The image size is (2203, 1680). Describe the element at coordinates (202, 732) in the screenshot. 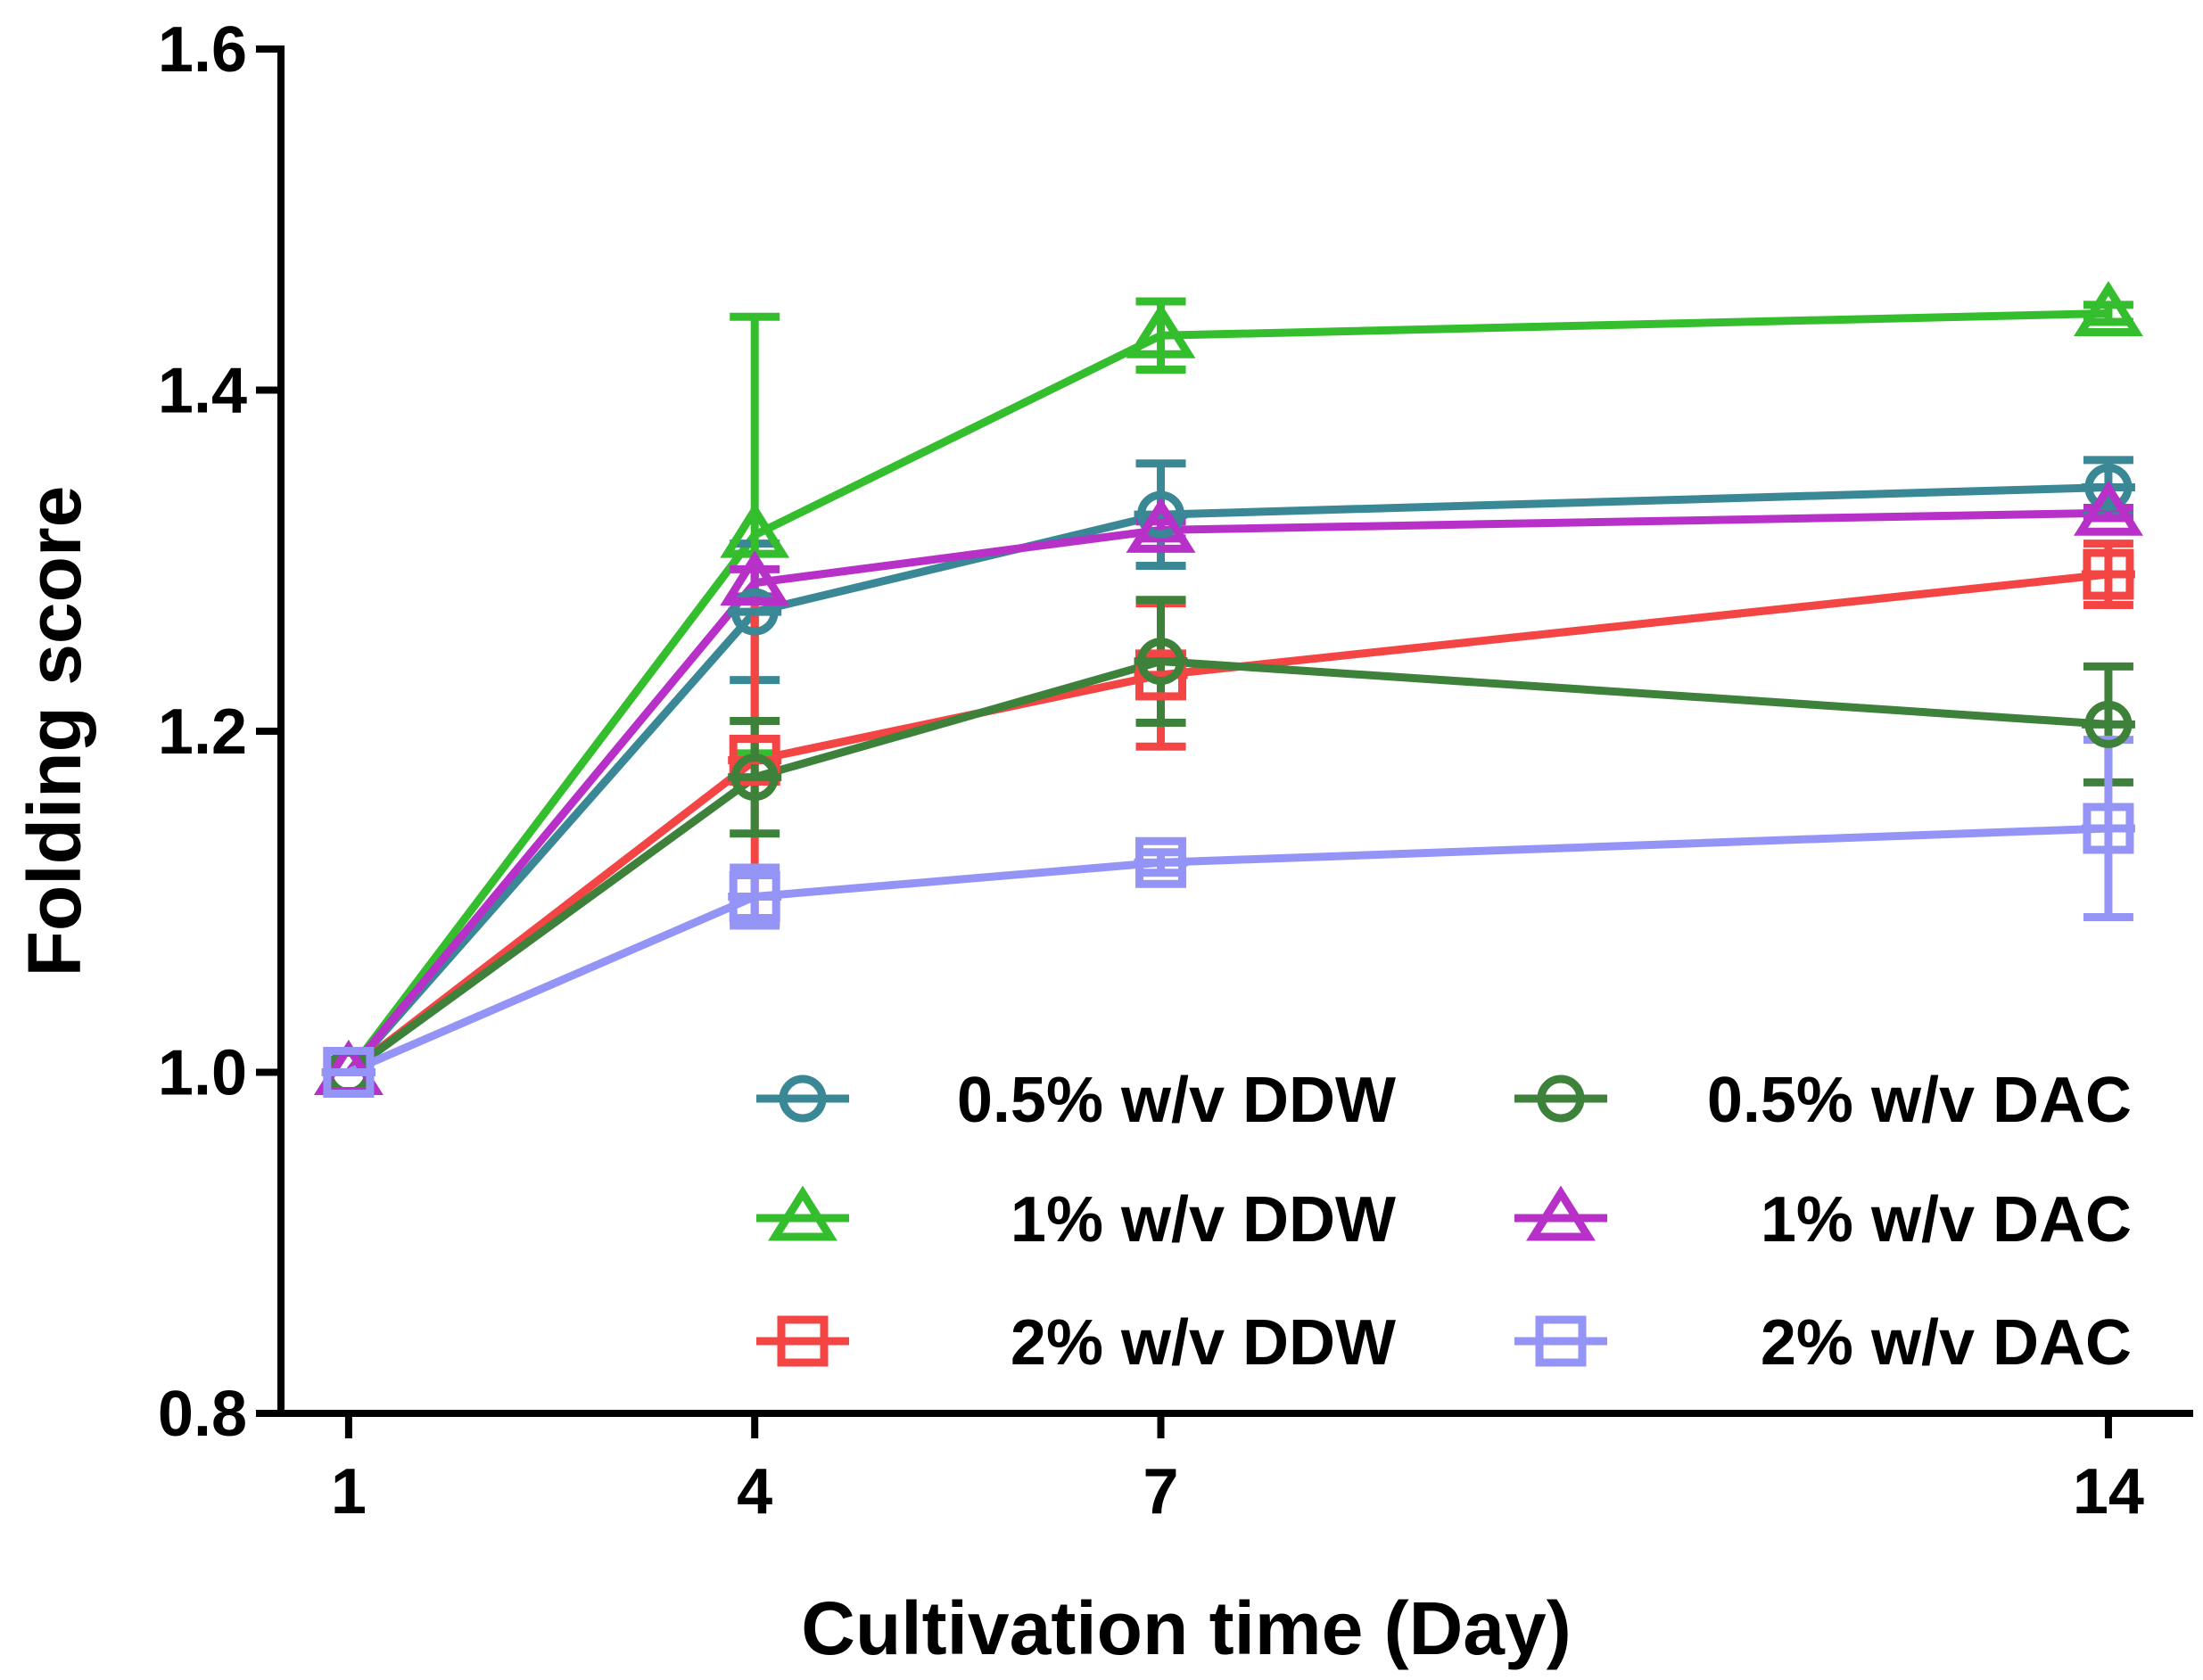

I see `y-tick-label: 1.2` at that location.